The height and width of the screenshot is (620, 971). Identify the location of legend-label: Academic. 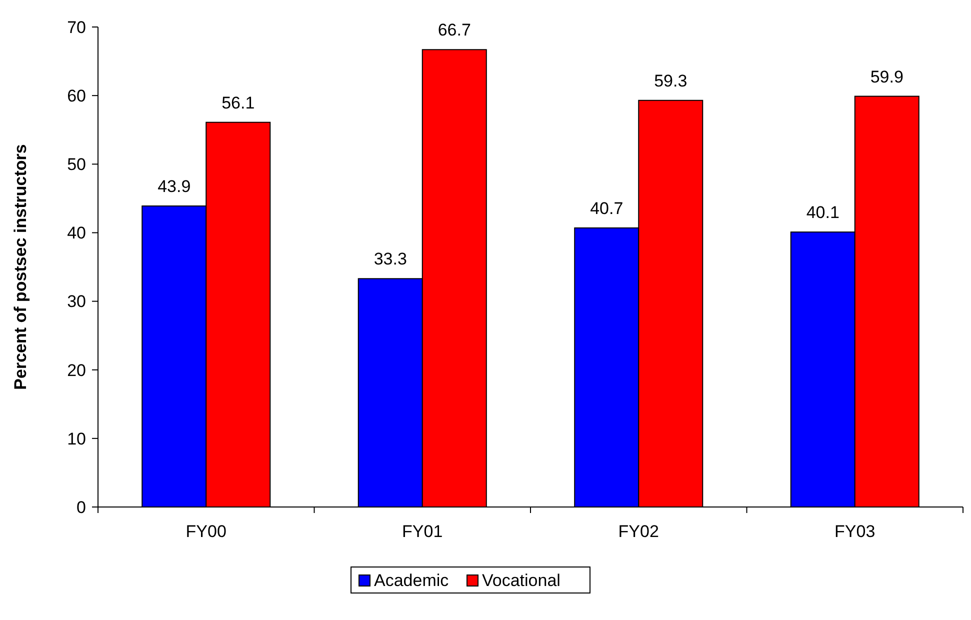
(412, 580).